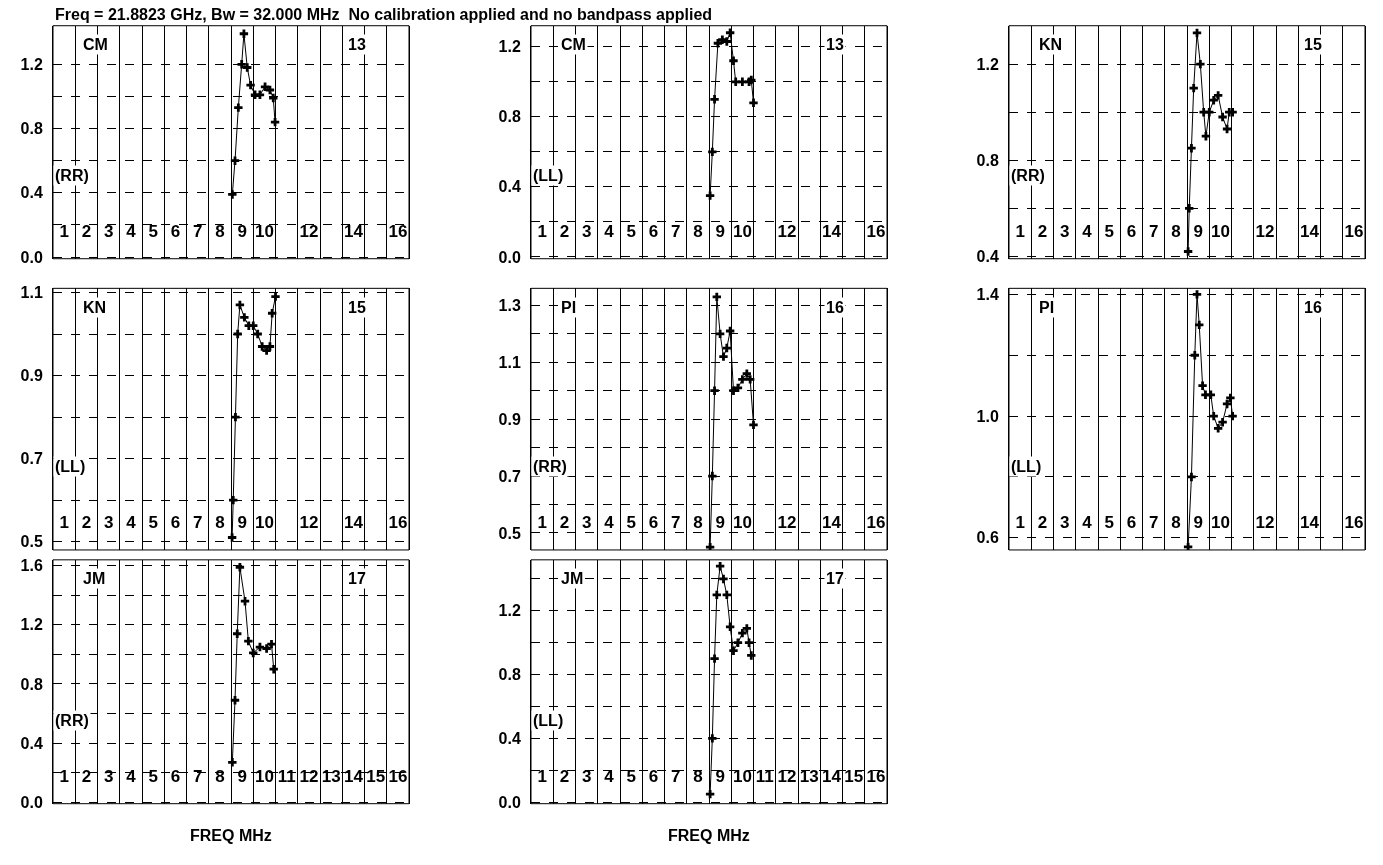  Describe the element at coordinates (572, 578) in the screenshot. I see `annotation: JM` at that location.